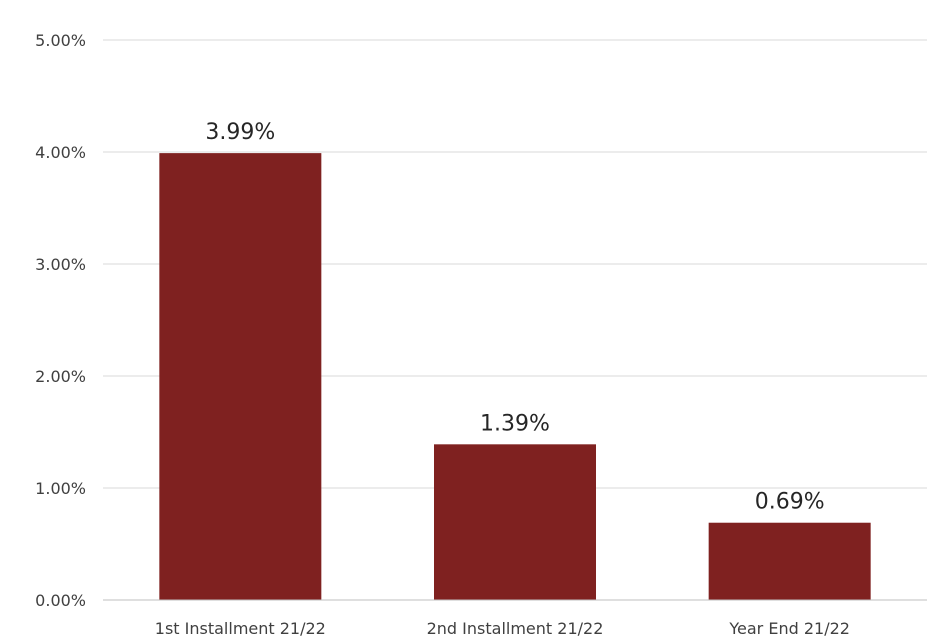 This screenshot has height=641, width=930. What do you see at coordinates (60, 40) in the screenshot?
I see `y-tick-label: 5.00%` at bounding box center [60, 40].